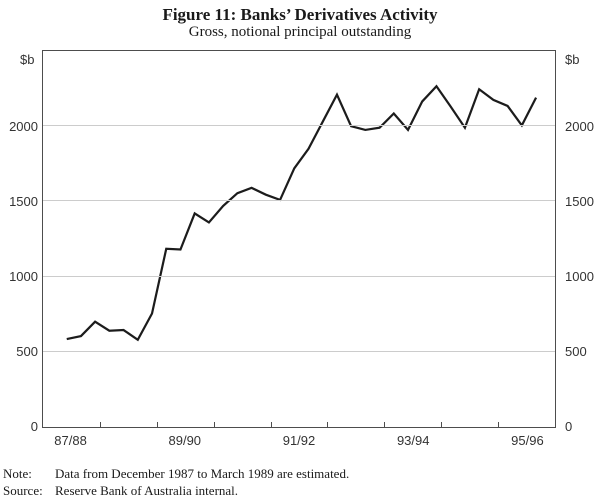  What do you see at coordinates (147, 490) in the screenshot?
I see `source-text: Reserve Bank of Australia internal.` at bounding box center [147, 490].